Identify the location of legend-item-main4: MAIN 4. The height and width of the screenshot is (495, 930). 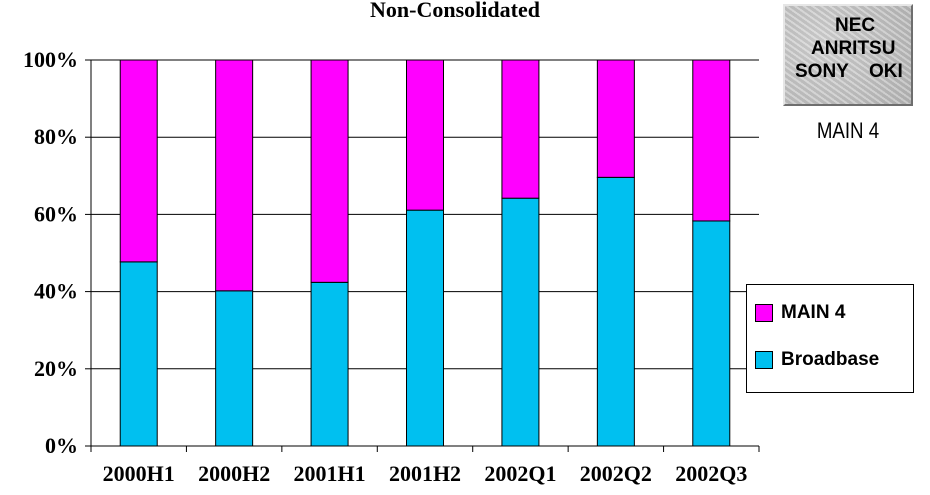
(800, 313).